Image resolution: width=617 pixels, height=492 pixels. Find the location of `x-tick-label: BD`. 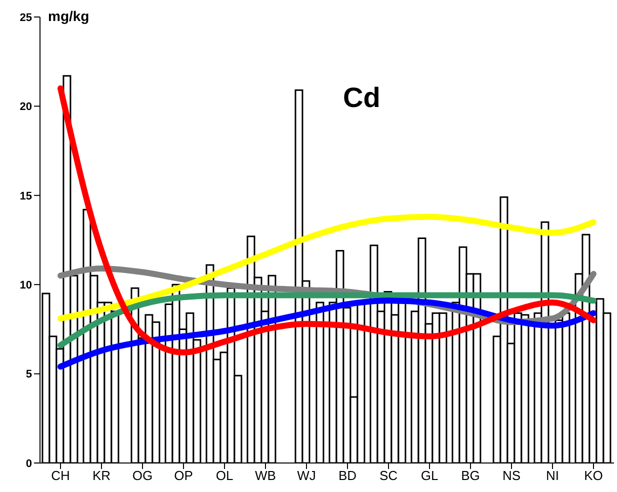

x-tick-label: BD is located at coordinates (347, 476).